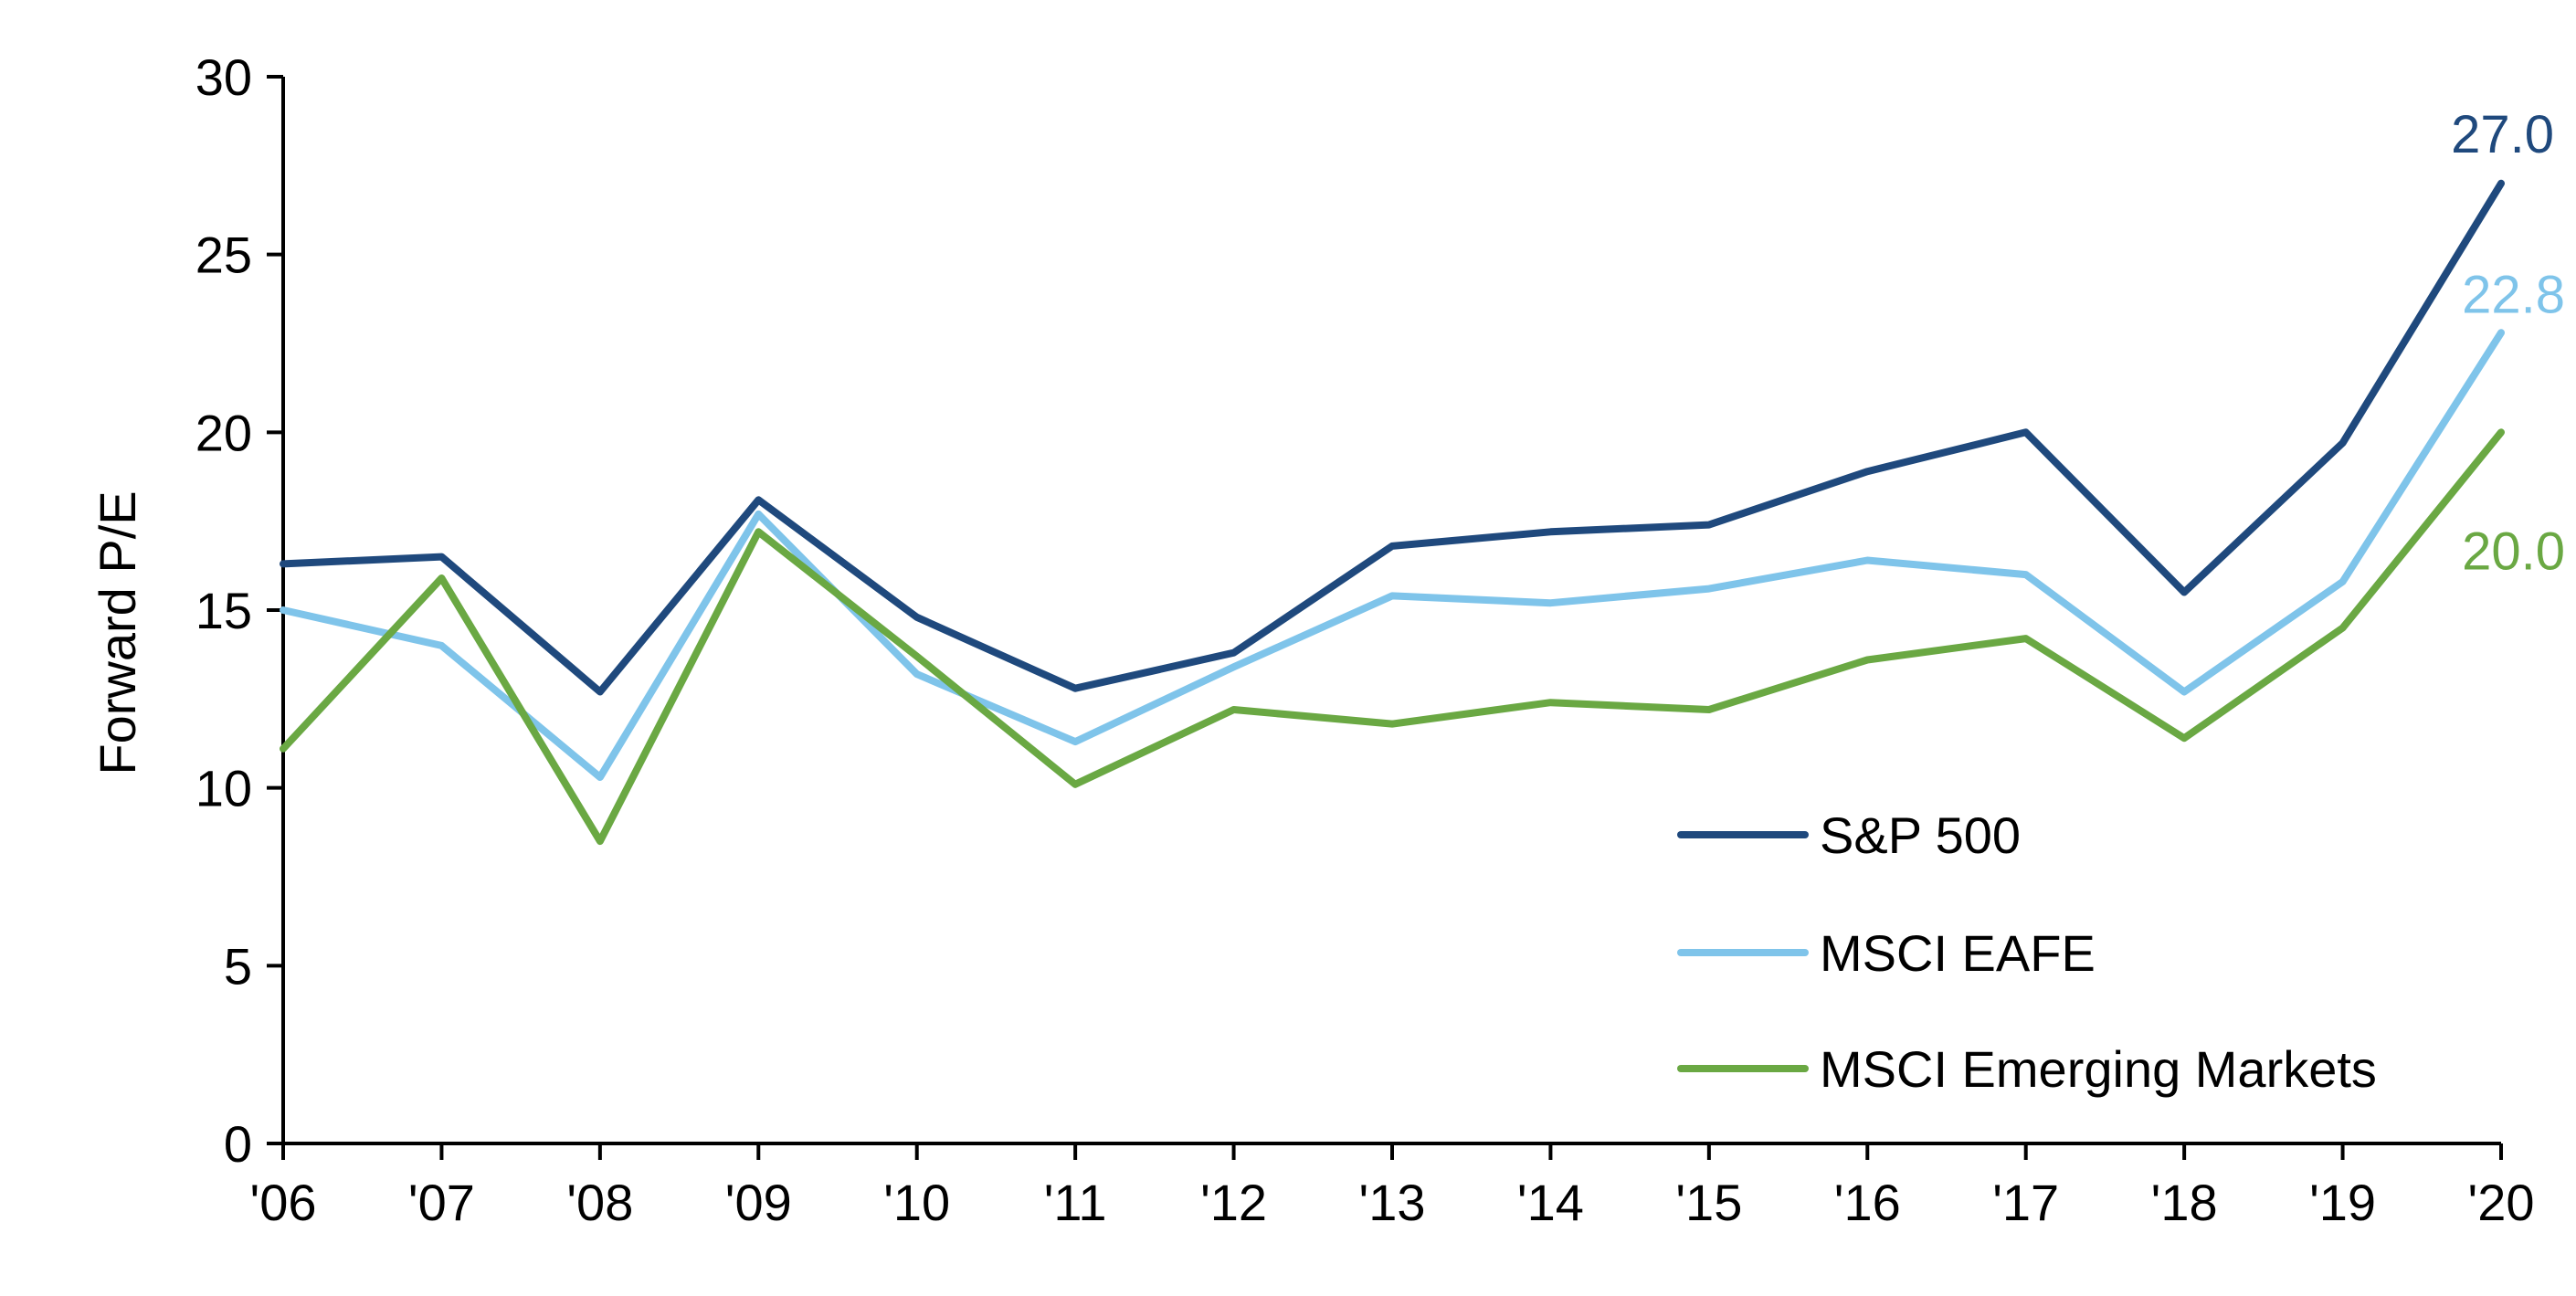 This screenshot has width=2576, height=1296. What do you see at coordinates (758, 1202) in the screenshot?
I see `x-tick-label: '09` at bounding box center [758, 1202].